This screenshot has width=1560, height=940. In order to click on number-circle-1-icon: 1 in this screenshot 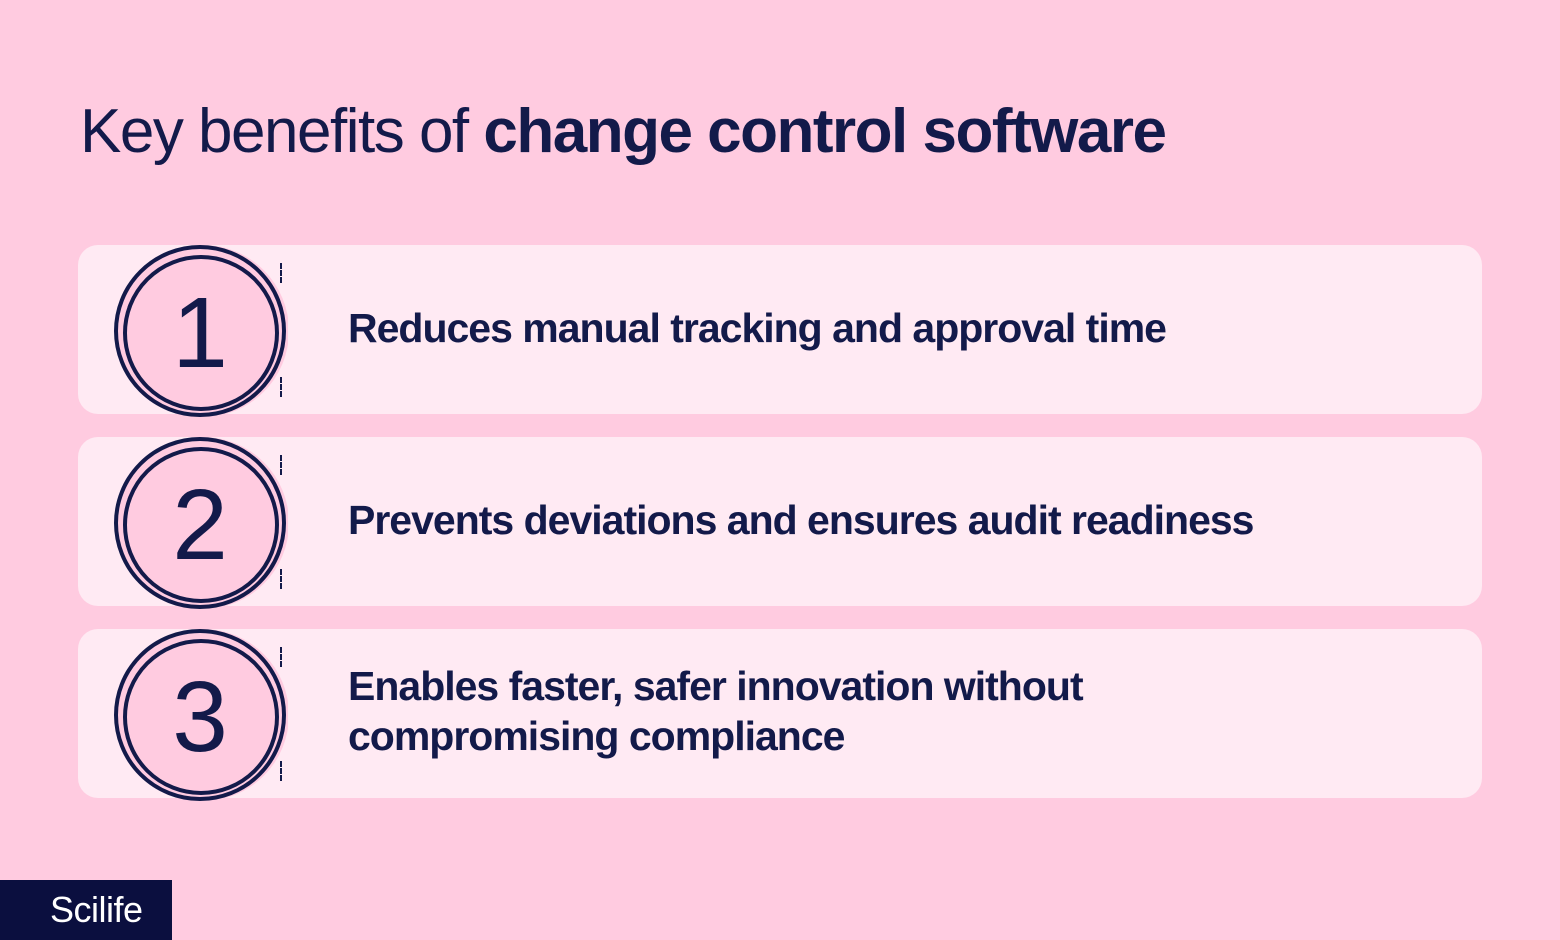, I will do `click(201, 331)`.